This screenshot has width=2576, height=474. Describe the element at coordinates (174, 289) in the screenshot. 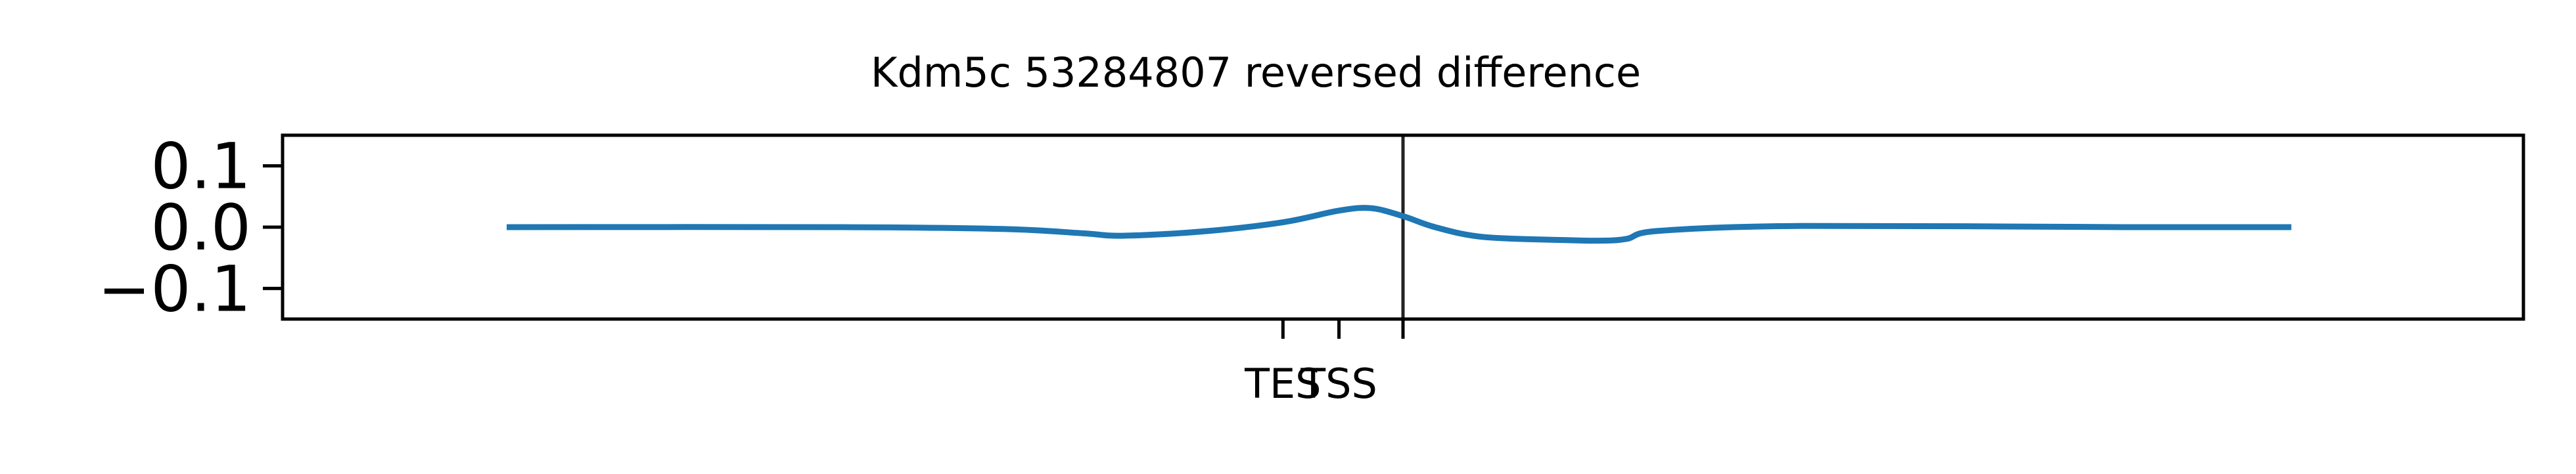

I see `y-tick-label: −0.1` at that location.